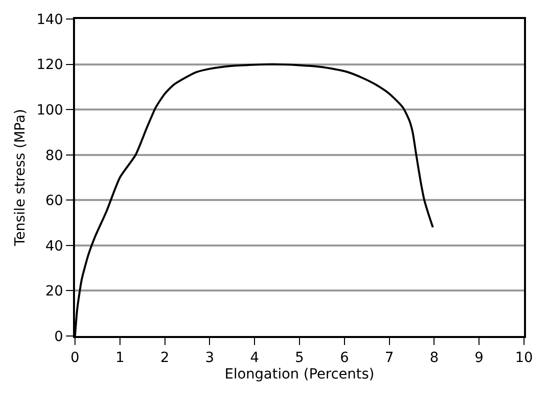 Image resolution: width=545 pixels, height=401 pixels. Describe the element at coordinates (344, 358) in the screenshot. I see `x-tick-label: 6` at that location.